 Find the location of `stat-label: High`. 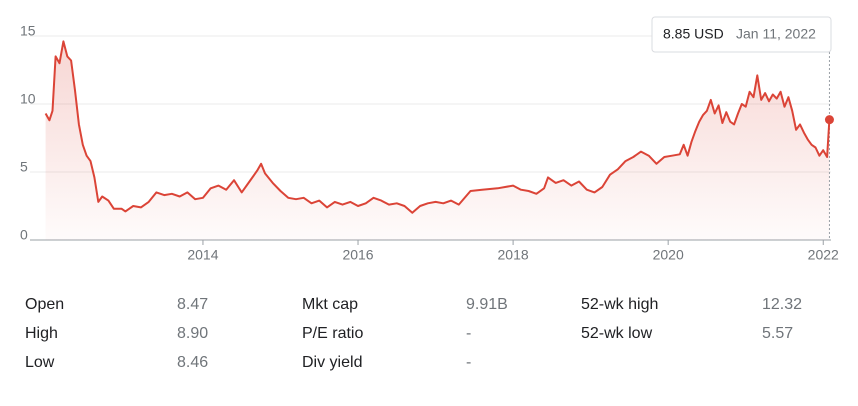

stat-label: High is located at coordinates (41, 333).